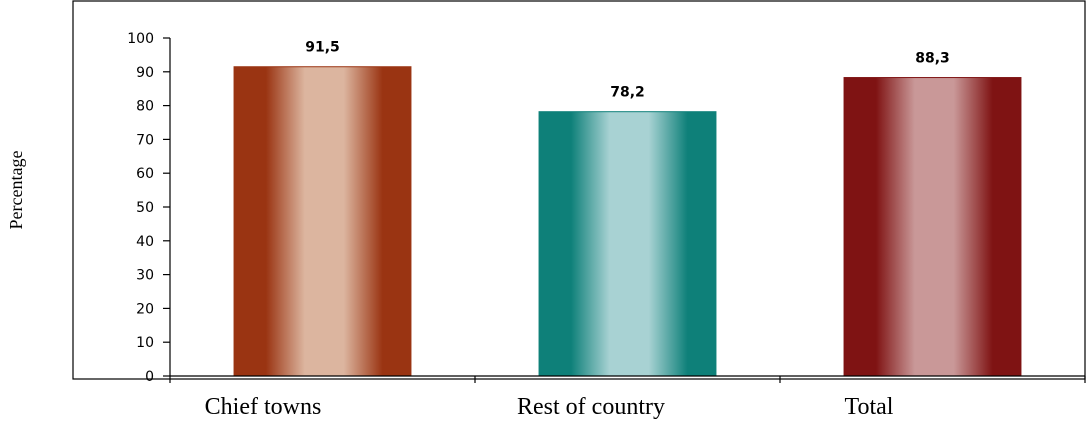  I want to click on y-axis: 0 10 20 30 40 50 60 70 80 90 100, so click(149, 208).